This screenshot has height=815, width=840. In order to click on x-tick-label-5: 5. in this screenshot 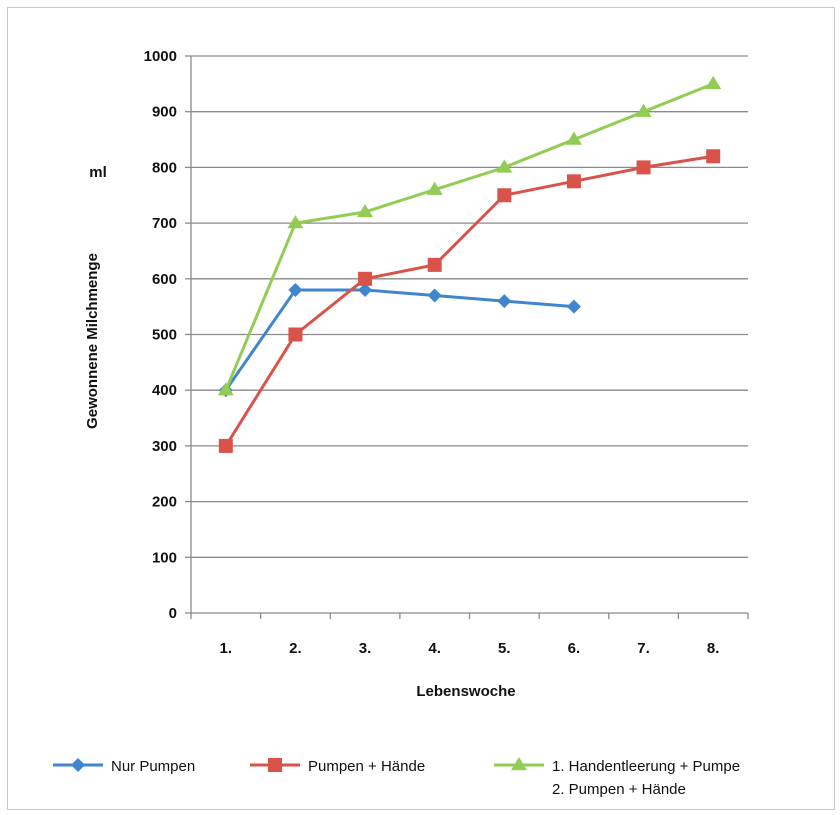, I will do `click(504, 648)`.